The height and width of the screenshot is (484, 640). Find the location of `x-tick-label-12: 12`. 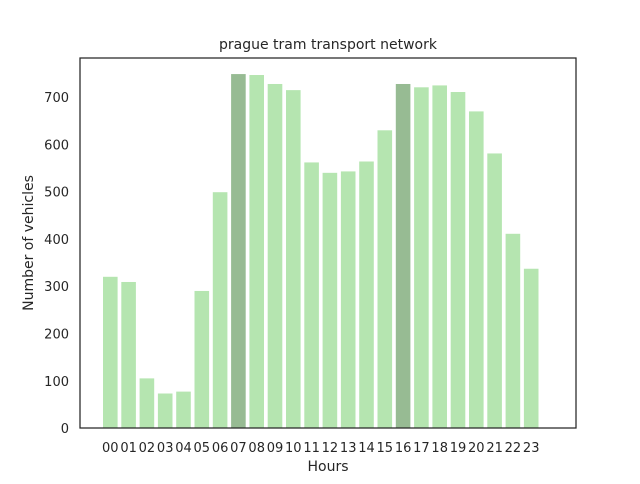

x-tick-label-12: 12 is located at coordinates (330, 448).